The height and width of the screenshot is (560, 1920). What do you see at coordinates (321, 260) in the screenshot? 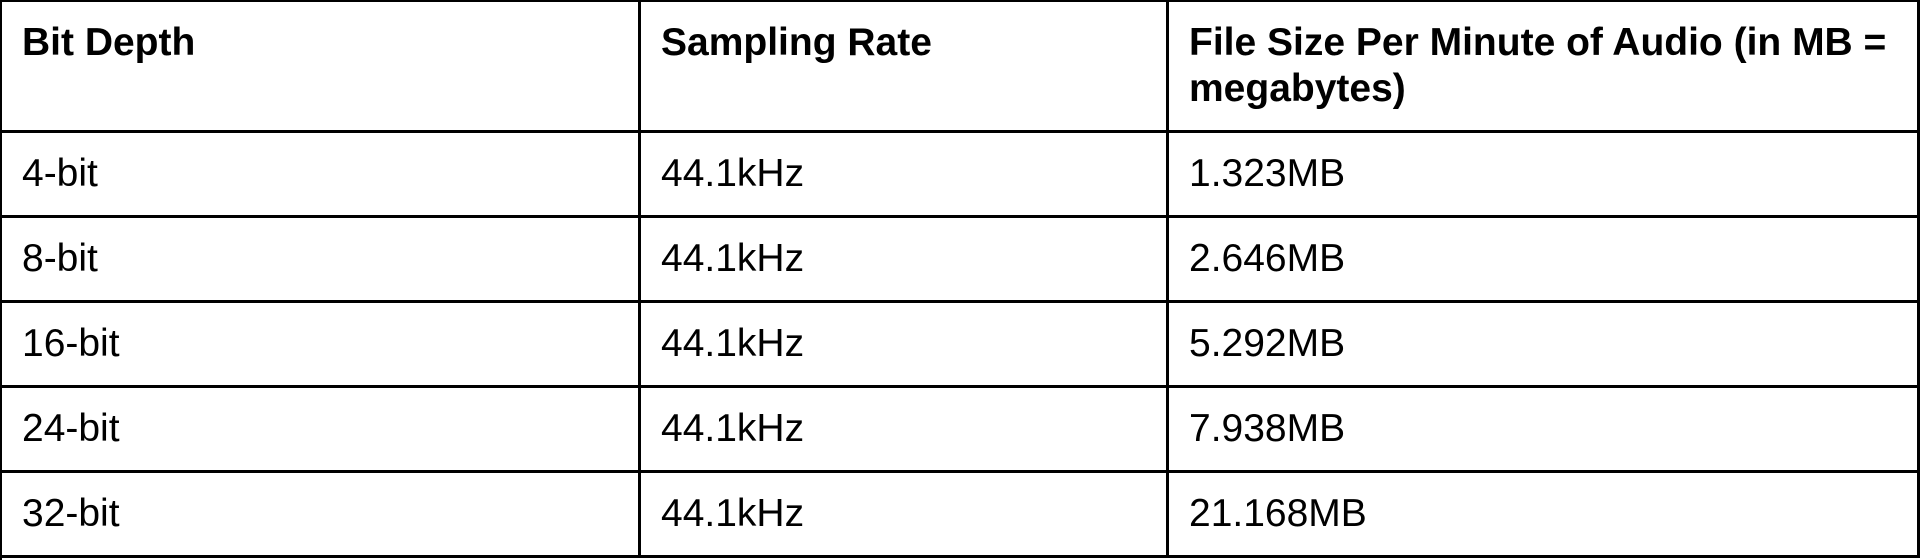
I see `table-cell: 8-bit` at bounding box center [321, 260].